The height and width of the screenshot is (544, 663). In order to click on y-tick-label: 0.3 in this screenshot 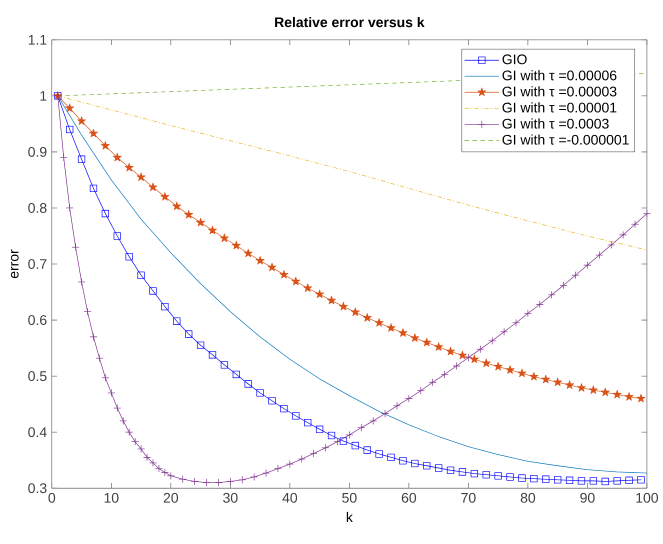, I will do `click(37, 488)`.